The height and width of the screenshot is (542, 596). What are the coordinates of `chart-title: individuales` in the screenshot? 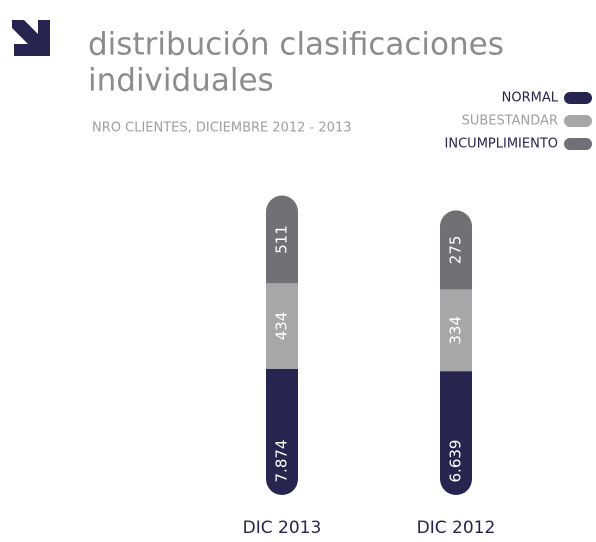 It's located at (181, 81).